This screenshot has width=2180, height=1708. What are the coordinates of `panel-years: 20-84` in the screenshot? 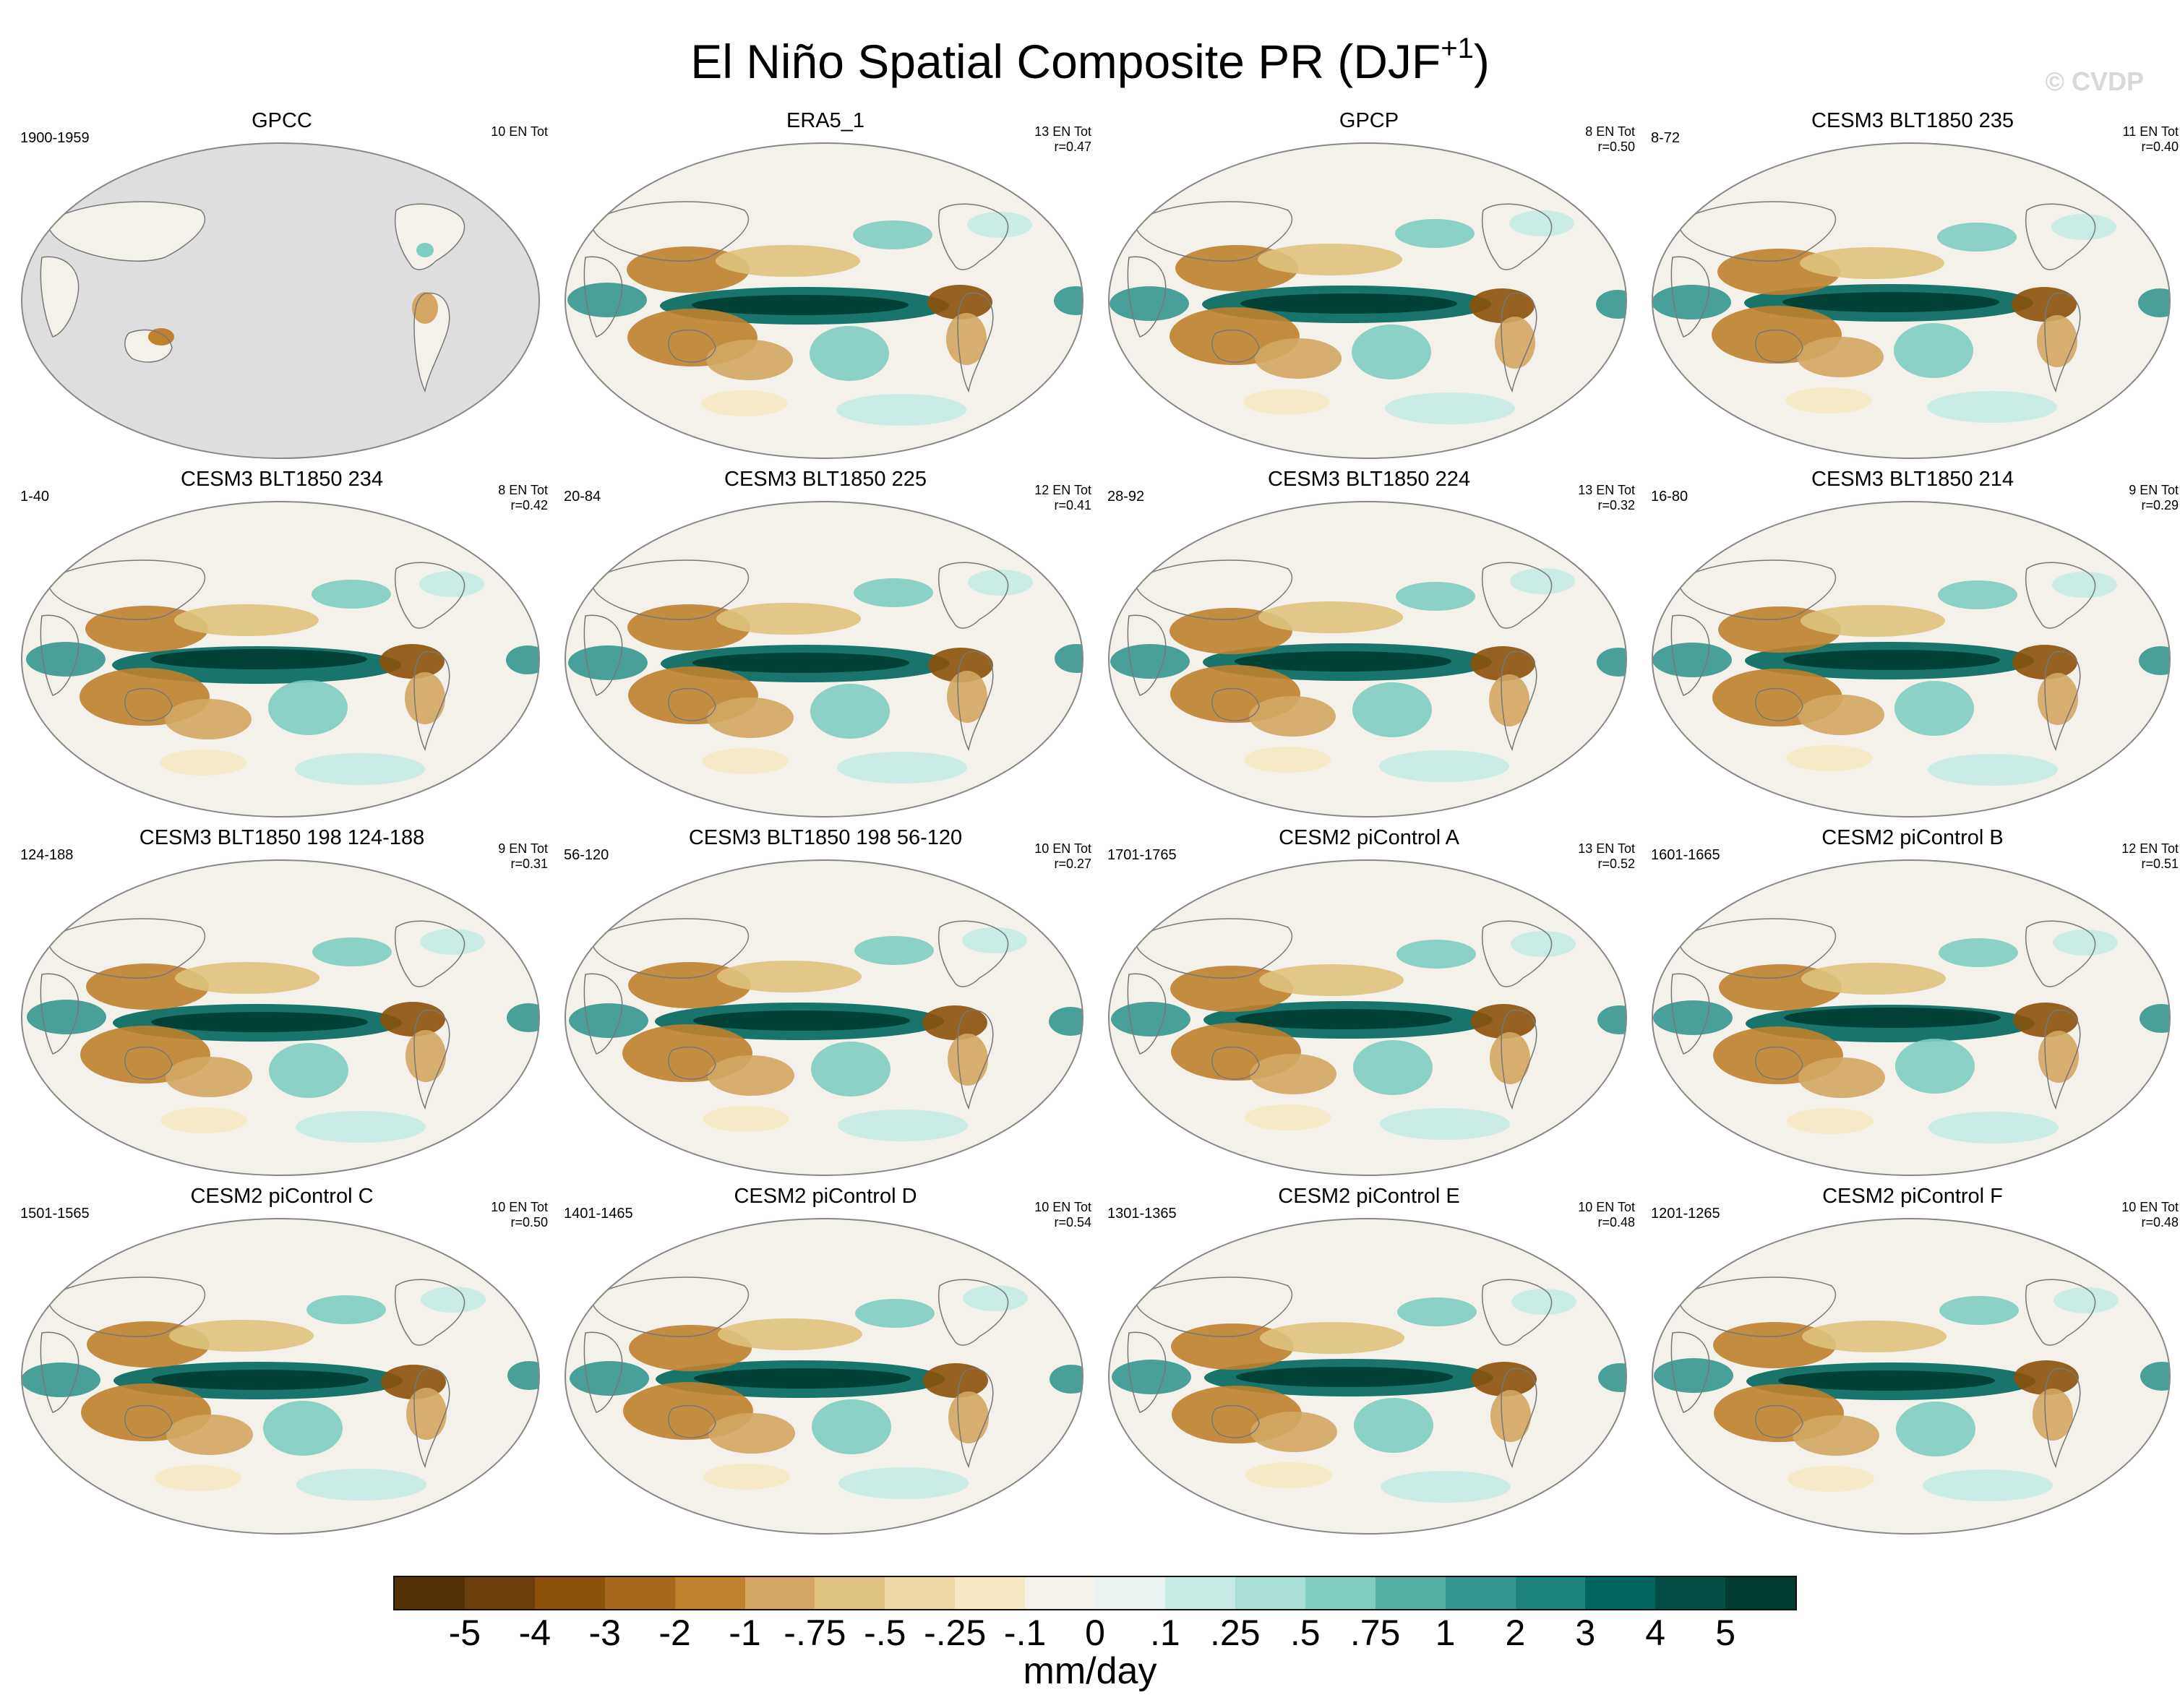 It's located at (582, 497).